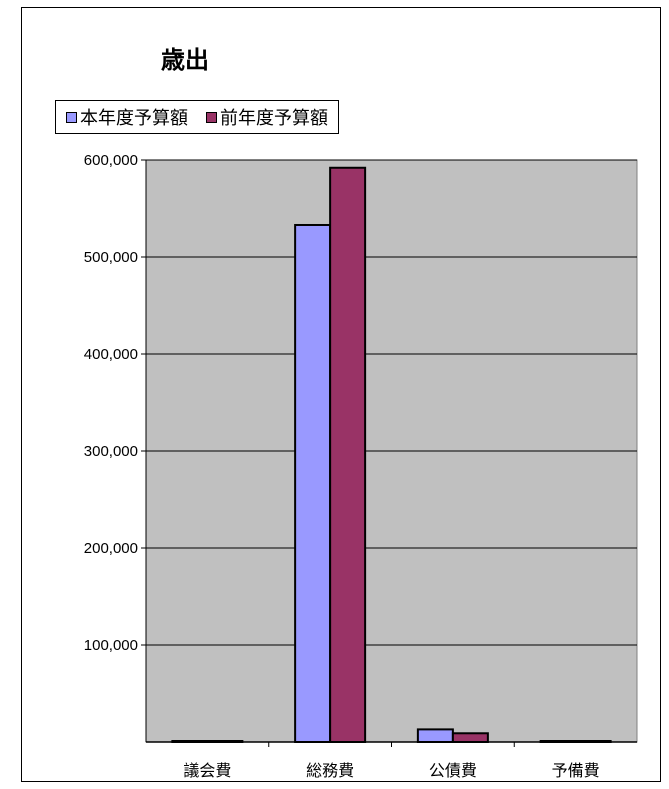  I want to click on x-category-label: 公債費, so click(453, 770).